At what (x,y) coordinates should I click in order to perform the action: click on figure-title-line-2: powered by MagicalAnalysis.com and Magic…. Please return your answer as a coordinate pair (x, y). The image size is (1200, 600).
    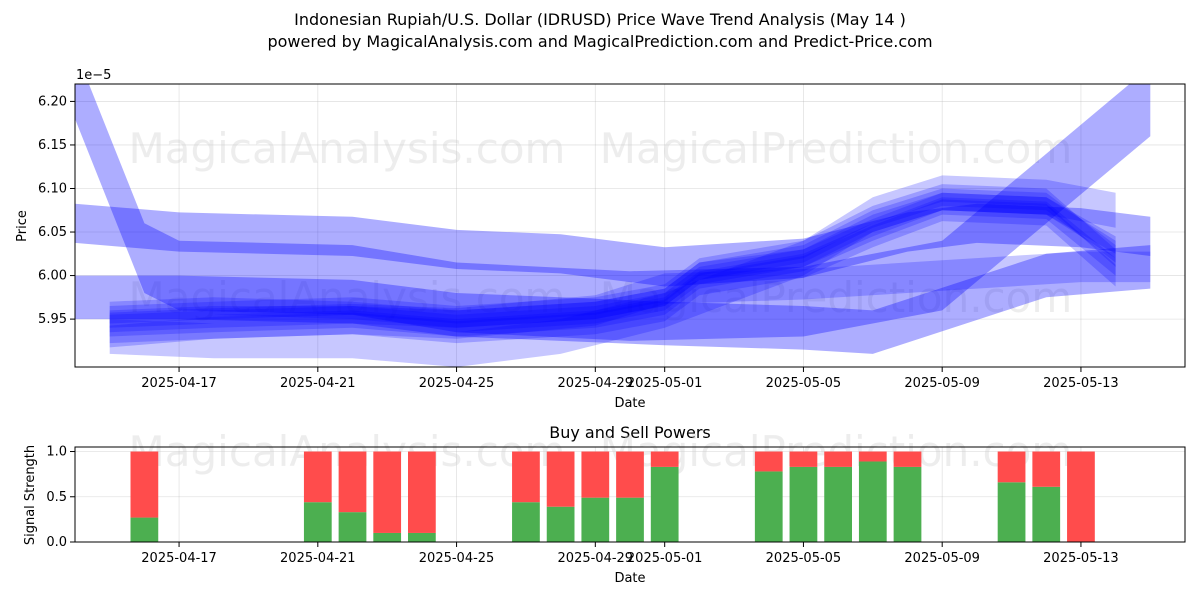
    Looking at the image, I should click on (599, 41).